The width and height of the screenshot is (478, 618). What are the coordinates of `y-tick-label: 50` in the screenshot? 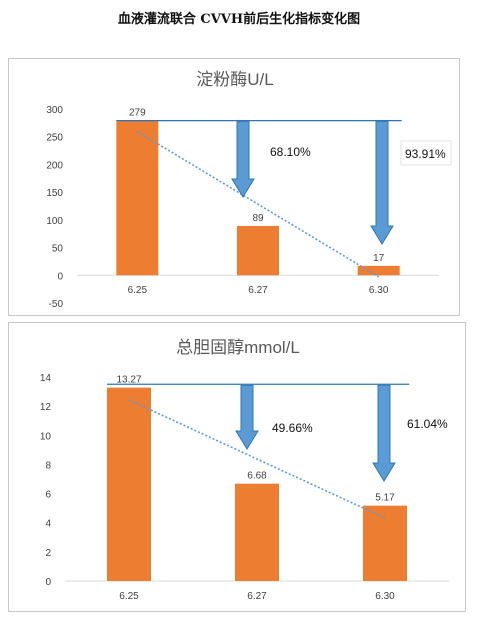 It's located at (58, 249).